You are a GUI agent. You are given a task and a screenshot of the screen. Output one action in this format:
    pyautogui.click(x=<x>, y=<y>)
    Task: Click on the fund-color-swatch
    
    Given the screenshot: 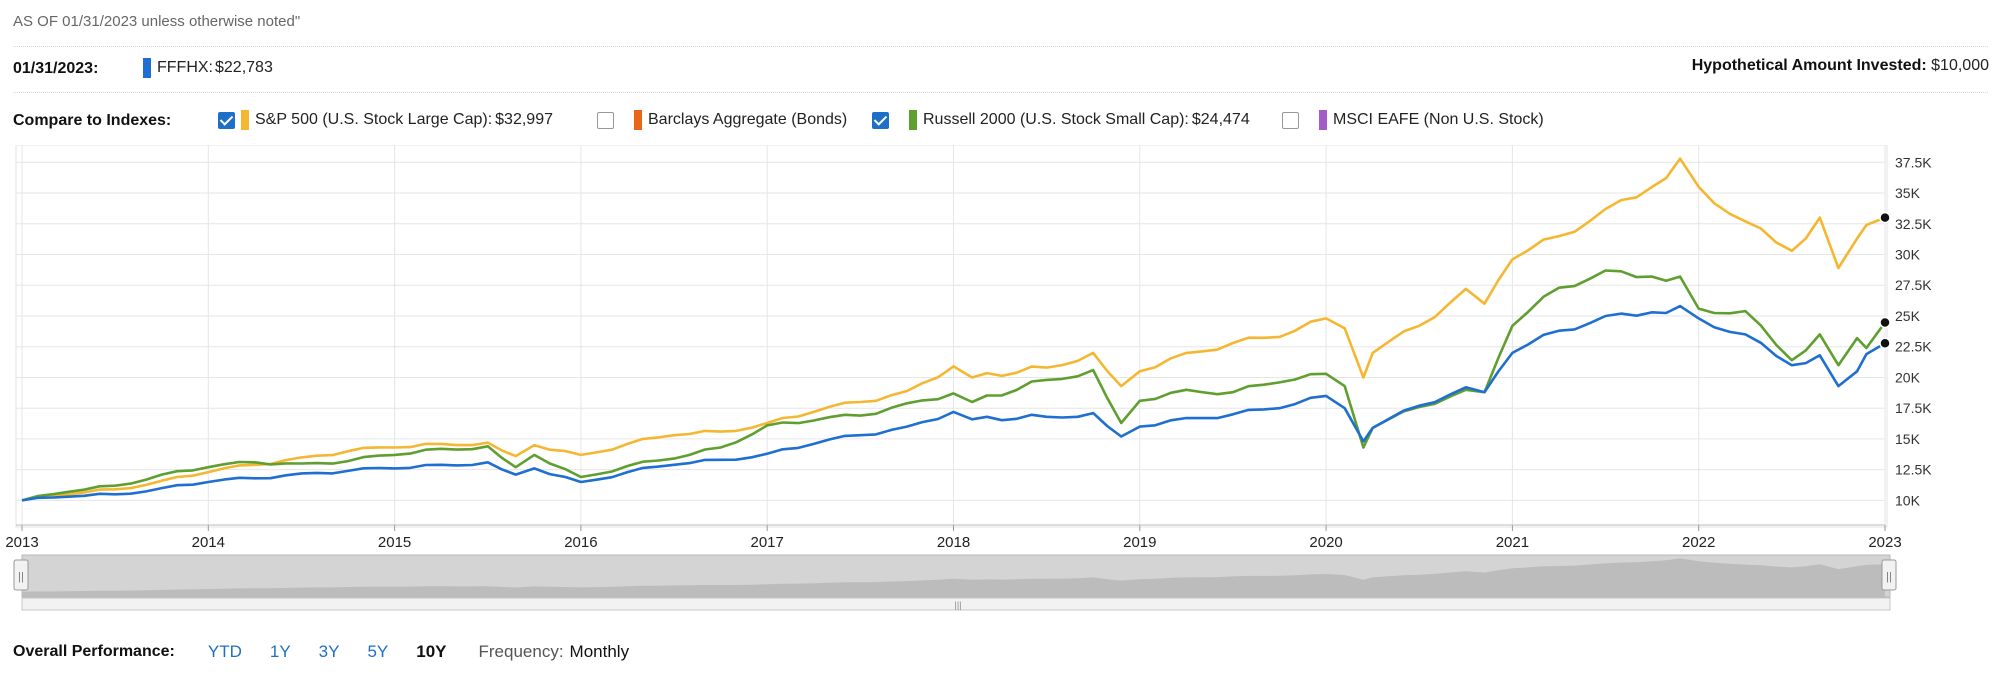 What is the action you would take?
    pyautogui.click(x=147, y=68)
    